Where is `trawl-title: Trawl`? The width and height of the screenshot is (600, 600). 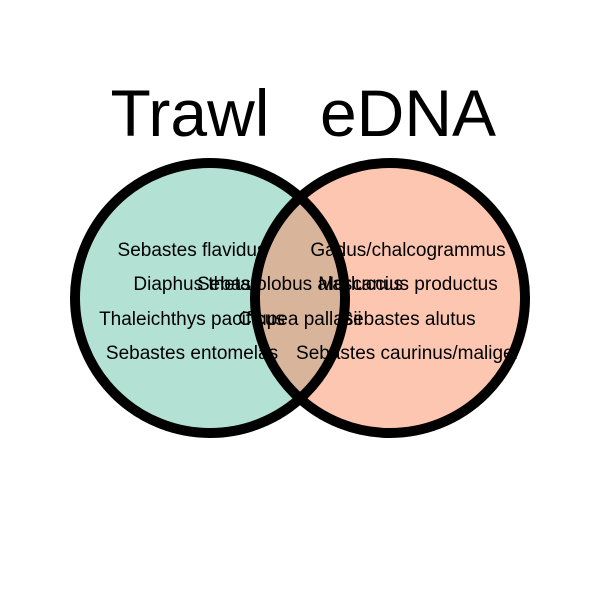 trawl-title: Trawl is located at coordinates (190, 113).